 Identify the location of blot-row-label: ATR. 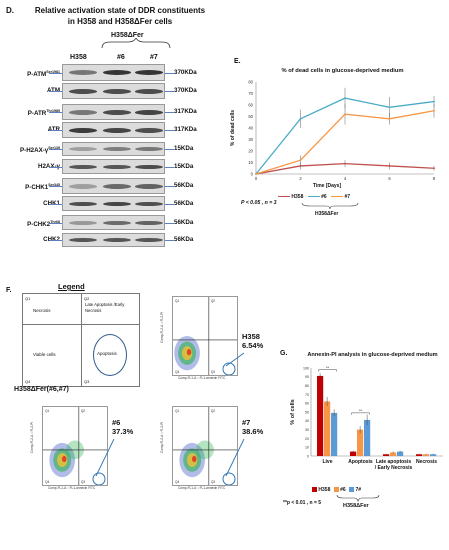
(38, 129).